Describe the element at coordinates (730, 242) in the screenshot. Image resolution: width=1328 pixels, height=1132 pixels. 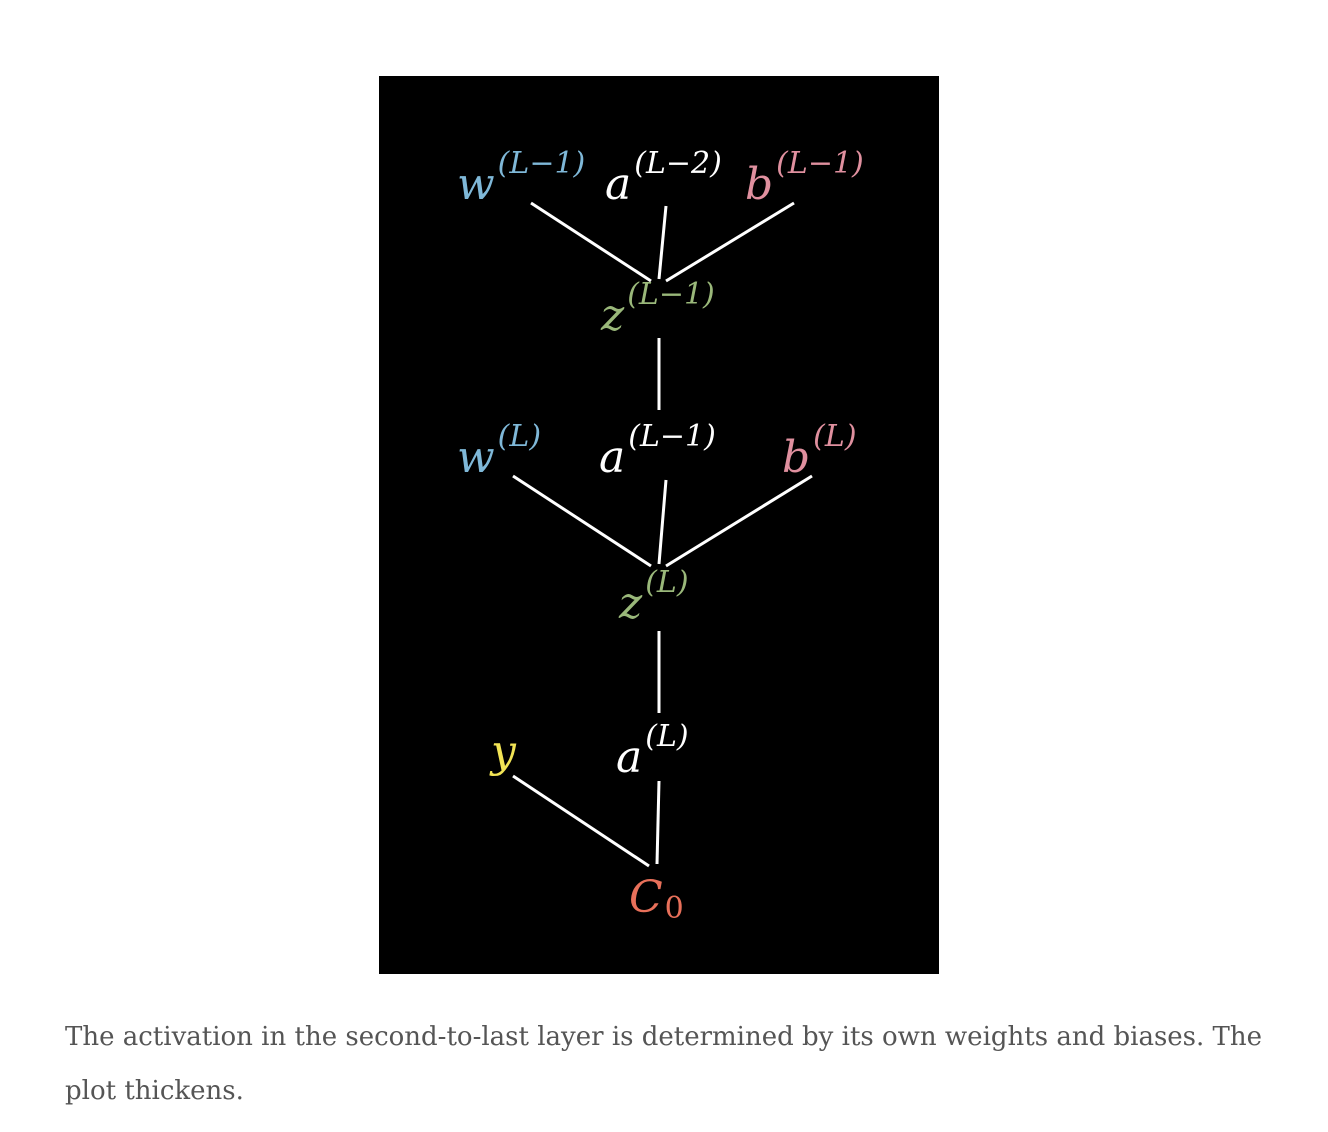
I see `edge-b_lm1-to-z_lm1` at that location.